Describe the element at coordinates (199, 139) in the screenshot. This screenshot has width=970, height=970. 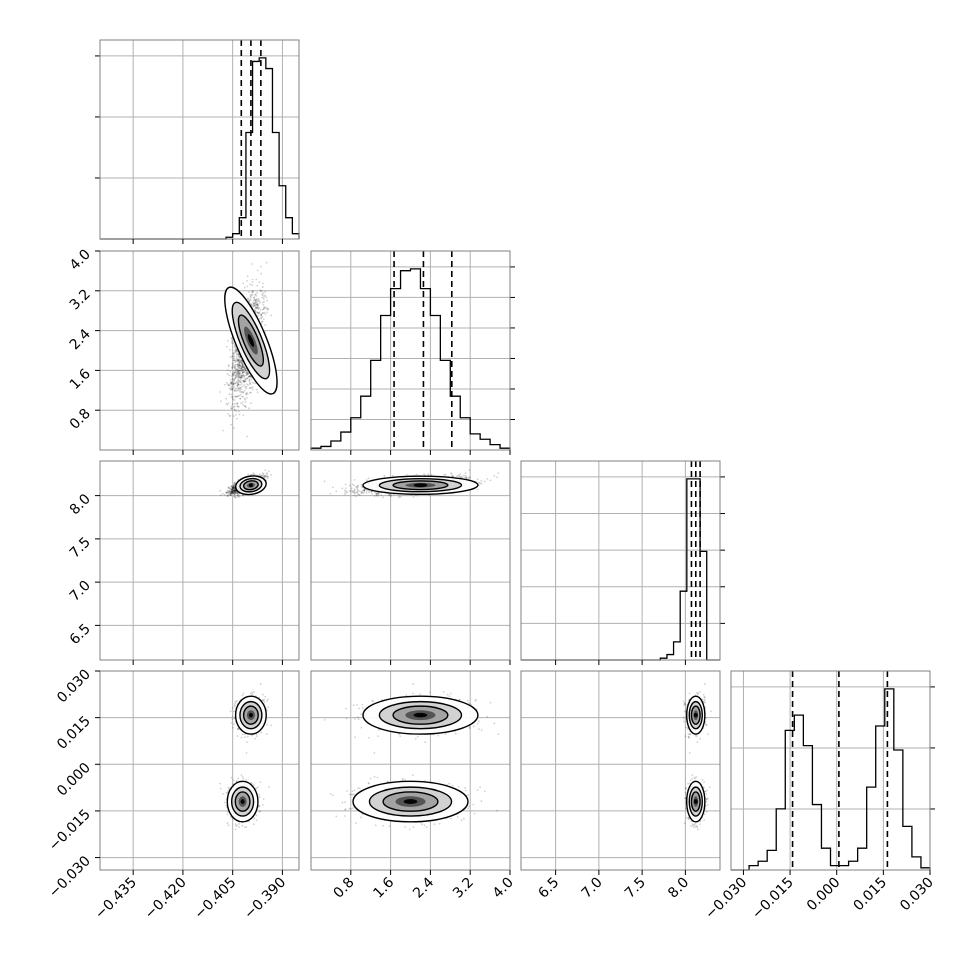
I see `panel-frame` at that location.